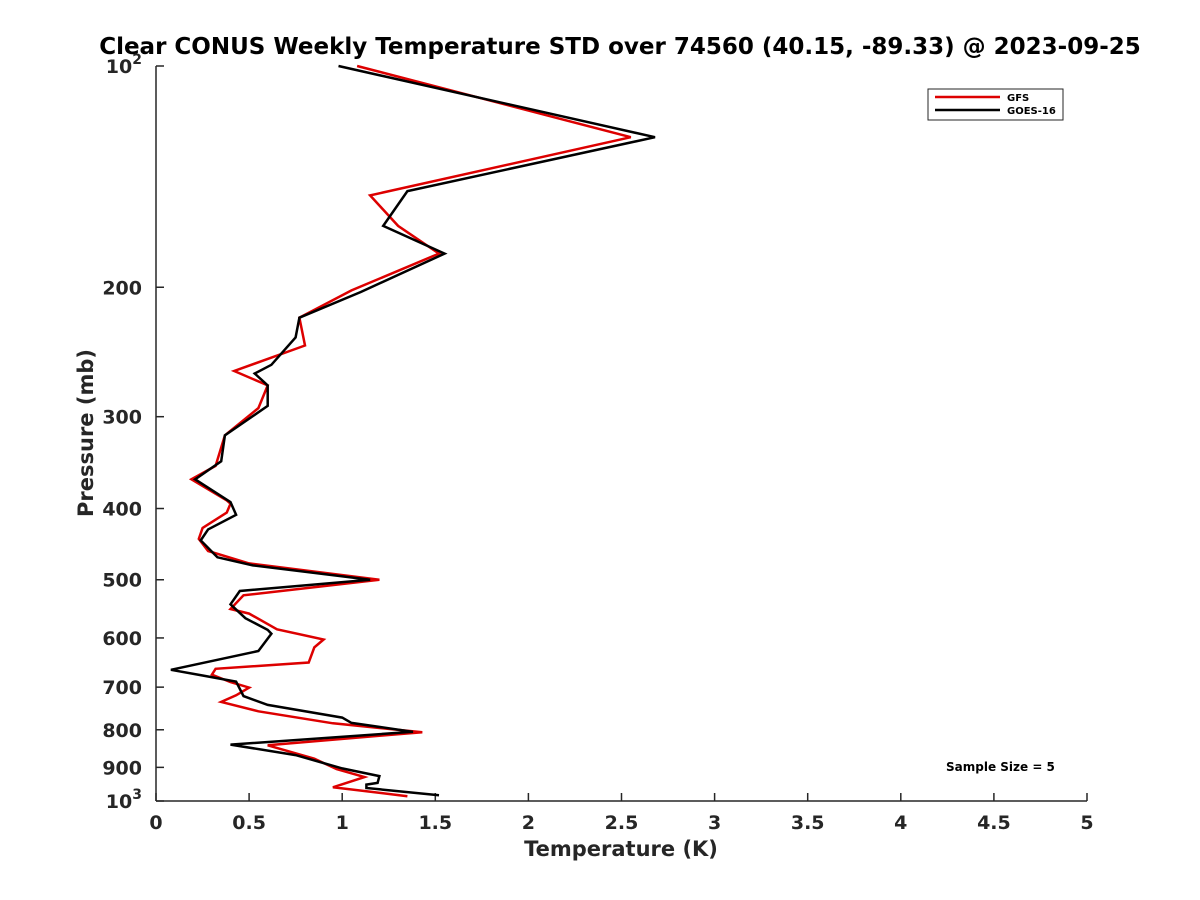 Image resolution: width=1200 pixels, height=900 pixels. What do you see at coordinates (122, 510) in the screenshot?
I see `y-tick-label: 400` at bounding box center [122, 510].